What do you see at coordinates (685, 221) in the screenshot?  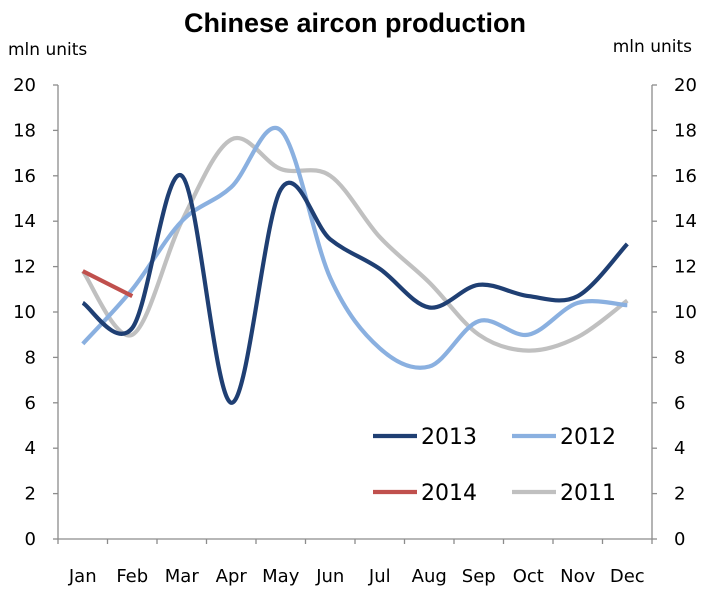 I see `right-y-tick-label: 14` at bounding box center [685, 221].